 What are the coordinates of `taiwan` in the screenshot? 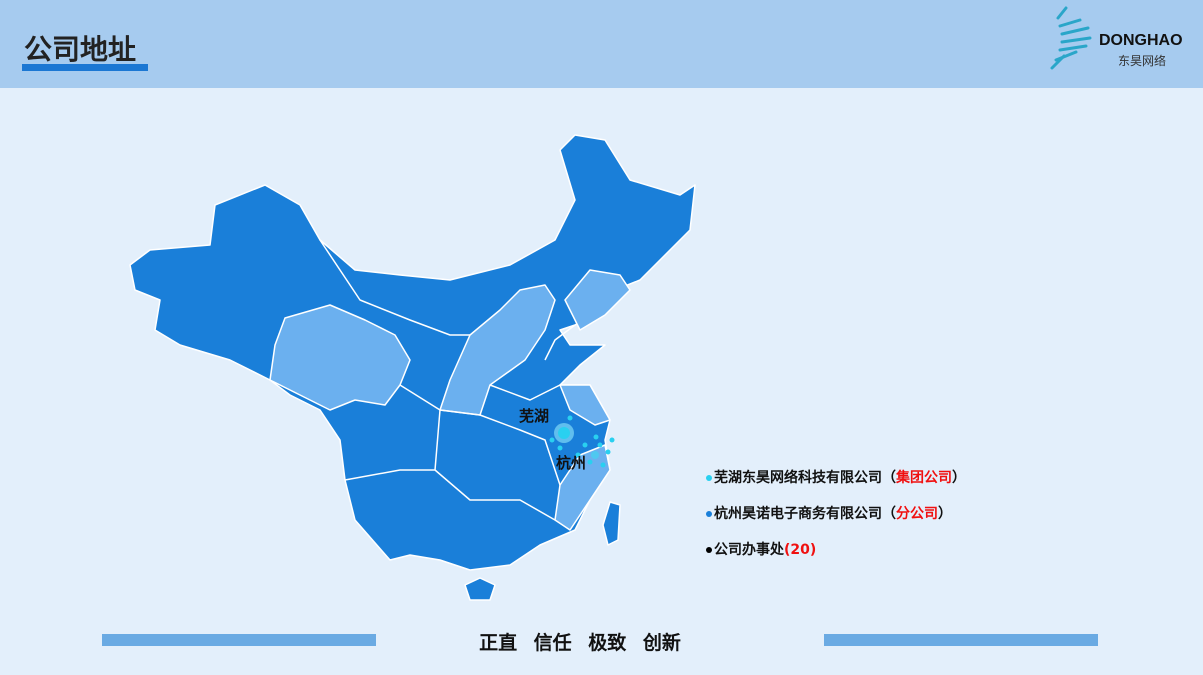 It's located at (611, 523).